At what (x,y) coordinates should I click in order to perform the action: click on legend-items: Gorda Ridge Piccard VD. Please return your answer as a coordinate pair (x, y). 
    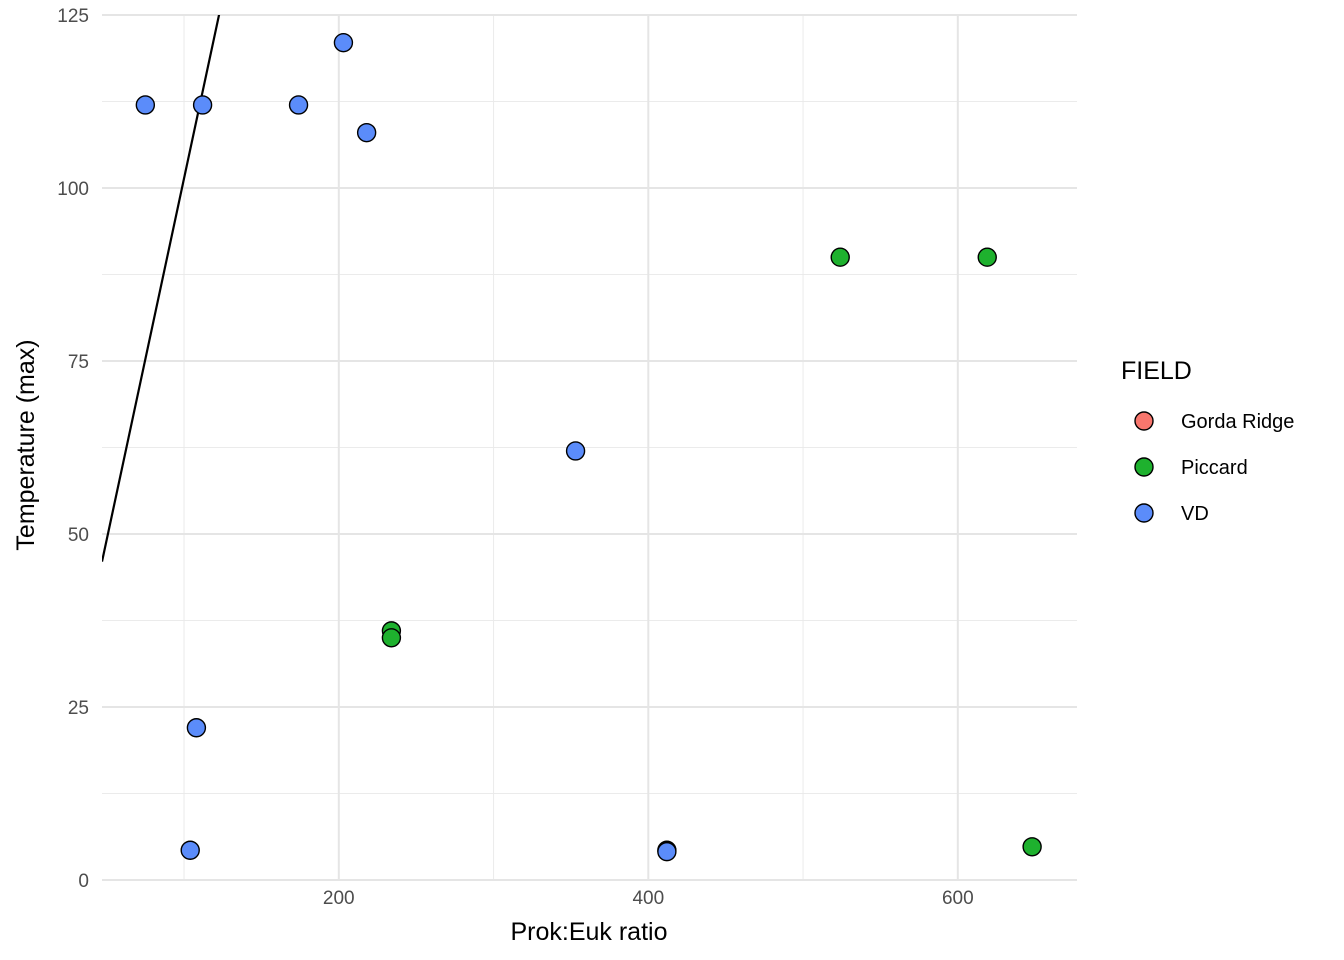
    Looking at the image, I should click on (1214, 468).